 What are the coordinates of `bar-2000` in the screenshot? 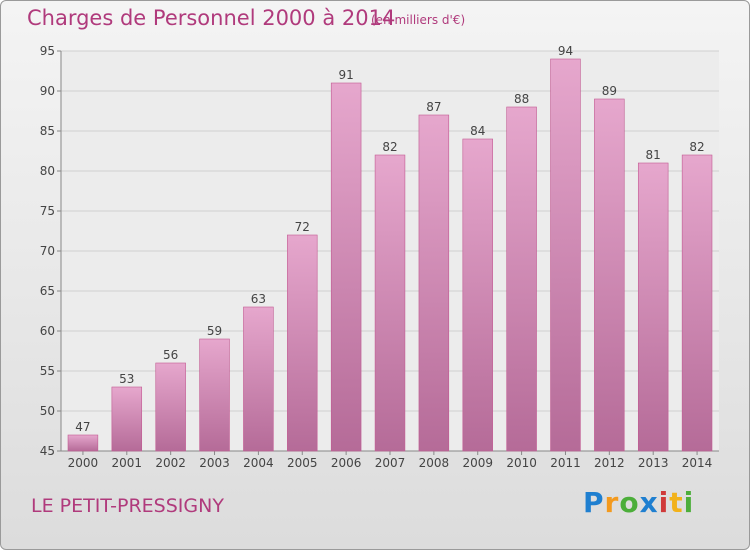 It's located at (83, 443).